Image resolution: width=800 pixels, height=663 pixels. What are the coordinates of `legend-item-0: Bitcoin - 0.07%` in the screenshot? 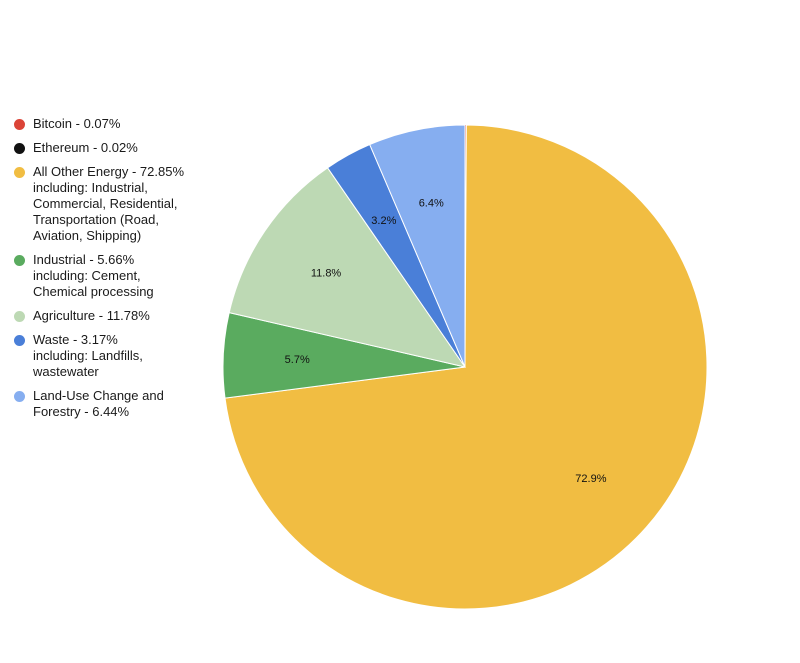 It's located at (121, 124).